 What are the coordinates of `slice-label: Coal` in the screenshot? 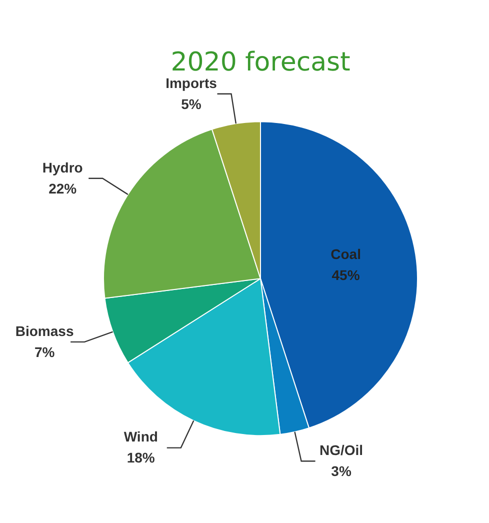 It's located at (345, 254).